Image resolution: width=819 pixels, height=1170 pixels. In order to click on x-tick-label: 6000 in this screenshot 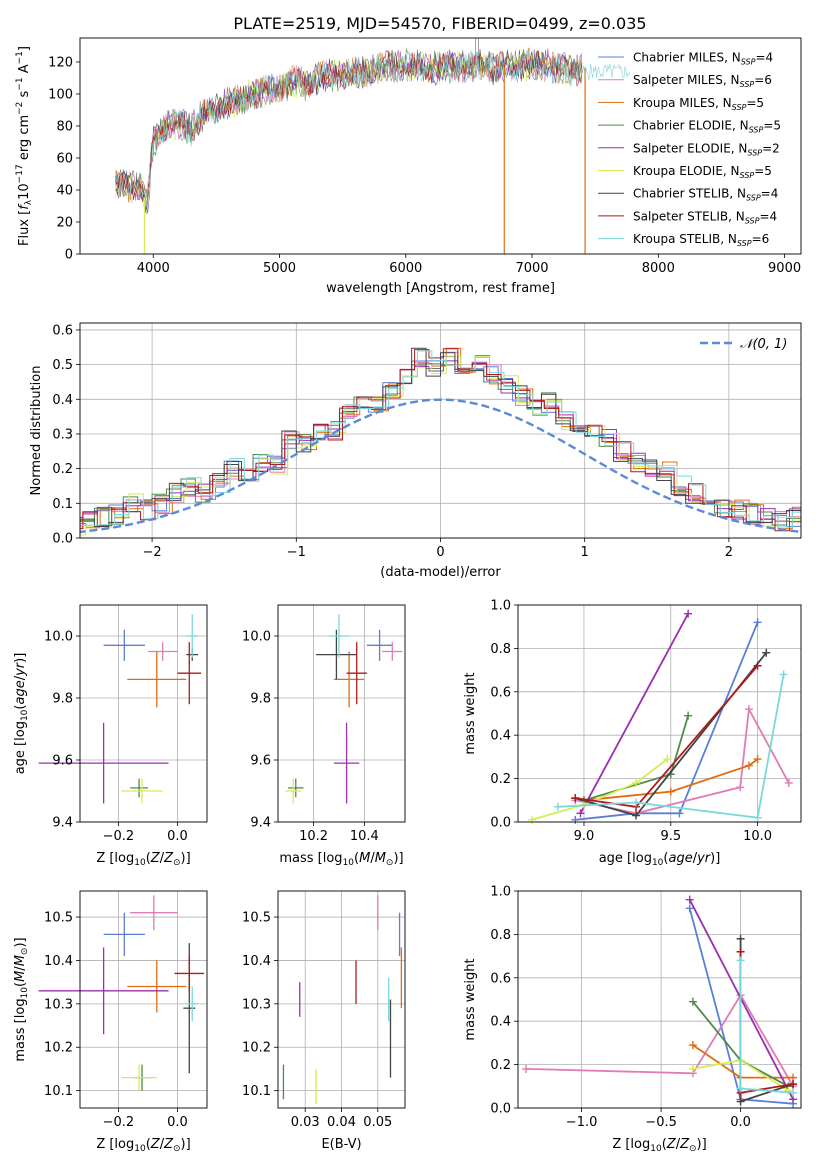, I will do `click(405, 268)`.